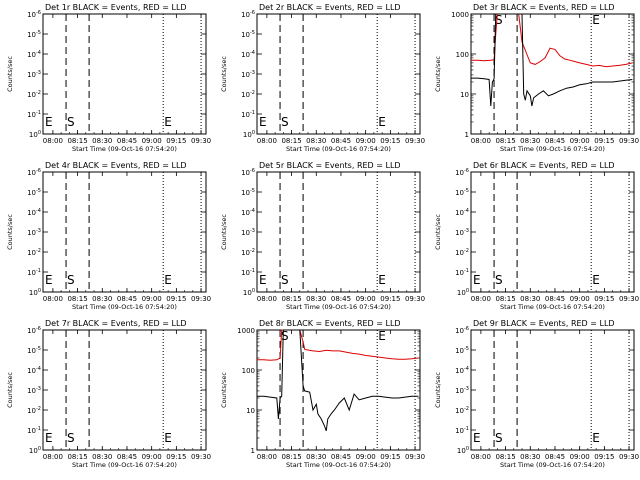 This screenshot has width=640, height=480. What do you see at coordinates (116, 7) in the screenshot?
I see `panel-title: Det 1r BLACK = Events, RED = LLD` at bounding box center [116, 7].